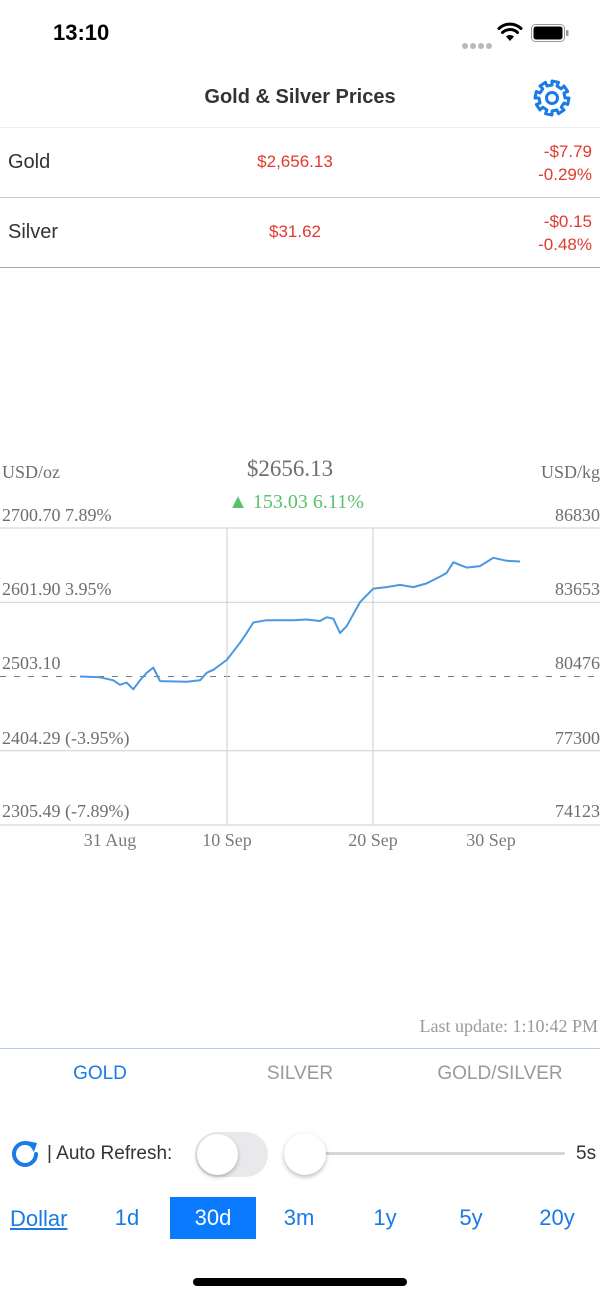 Image resolution: width=600 pixels, height=1299 pixels. Describe the element at coordinates (500, 1073) in the screenshot. I see `tab-gold-silver: GOLD/SILVER` at that location.